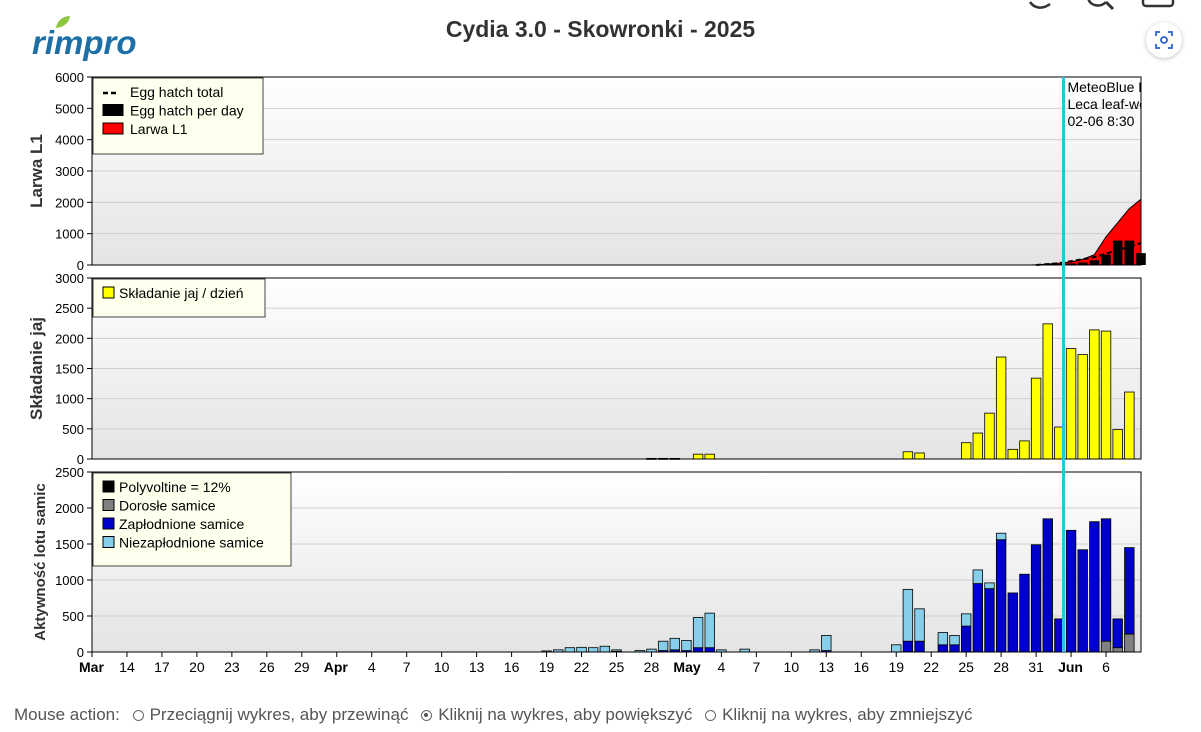 The image size is (1201, 732). What do you see at coordinates (63, 22) in the screenshot?
I see `logo-leaf-icon` at bounding box center [63, 22].